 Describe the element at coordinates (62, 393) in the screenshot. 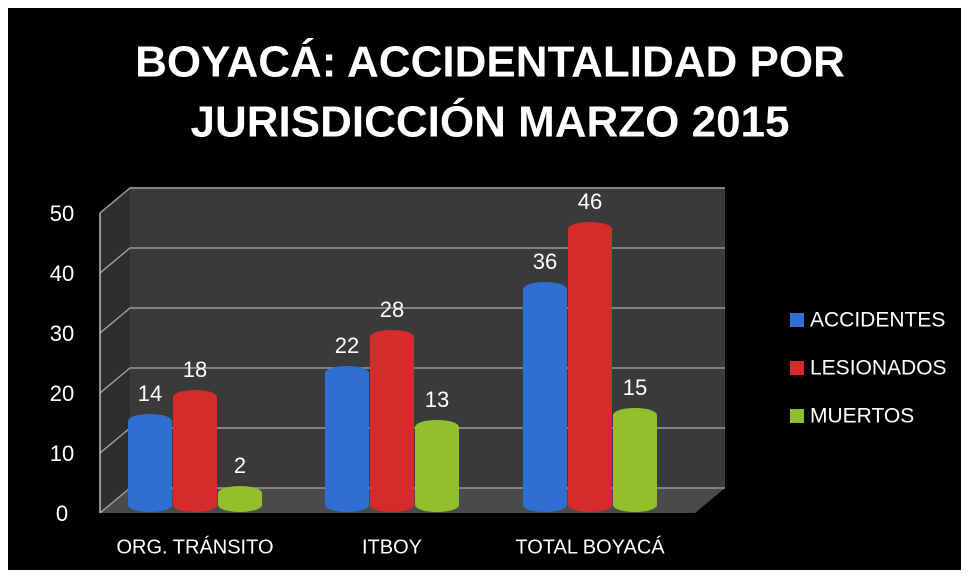

I see `y-tick-label: 20` at that location.